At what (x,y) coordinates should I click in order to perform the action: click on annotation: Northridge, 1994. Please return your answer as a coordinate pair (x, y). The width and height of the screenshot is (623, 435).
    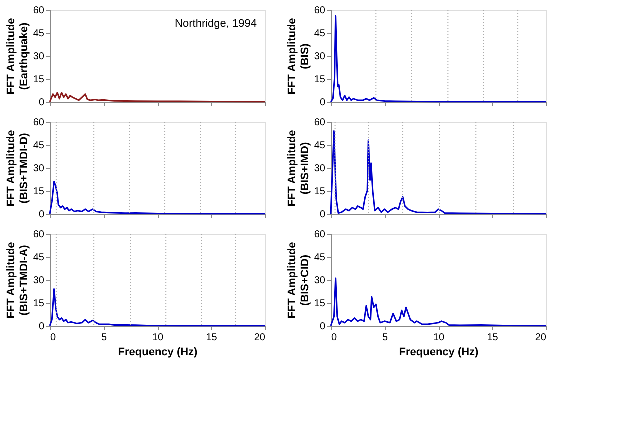
    Looking at the image, I should click on (216, 24).